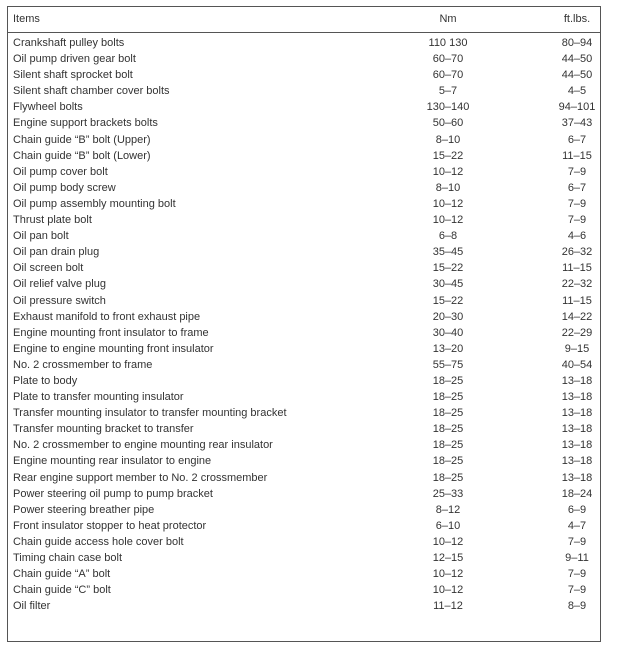 The image size is (628, 650). Describe the element at coordinates (448, 252) in the screenshot. I see `nm-value: 35–45` at that location.